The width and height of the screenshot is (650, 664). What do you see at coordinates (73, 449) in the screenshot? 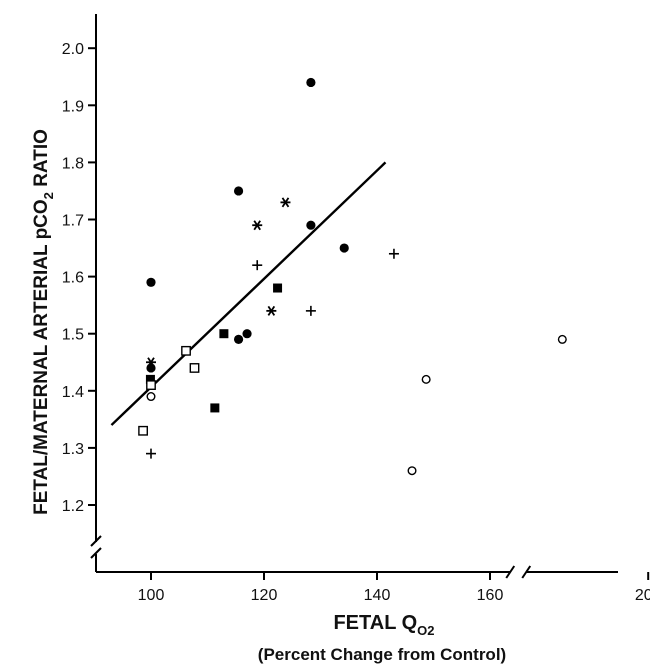
I see `y-tick-label: 1.3` at bounding box center [73, 449].